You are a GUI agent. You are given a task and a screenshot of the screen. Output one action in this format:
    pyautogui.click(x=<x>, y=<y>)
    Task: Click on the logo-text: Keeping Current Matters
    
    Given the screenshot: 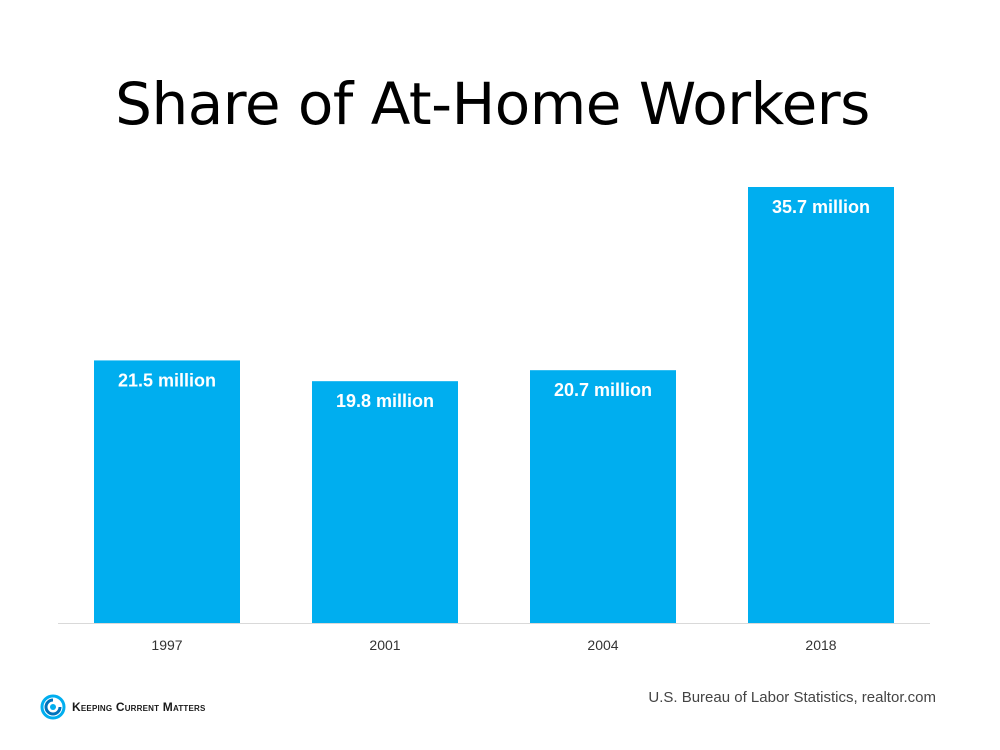 What is the action you would take?
    pyautogui.click(x=139, y=707)
    